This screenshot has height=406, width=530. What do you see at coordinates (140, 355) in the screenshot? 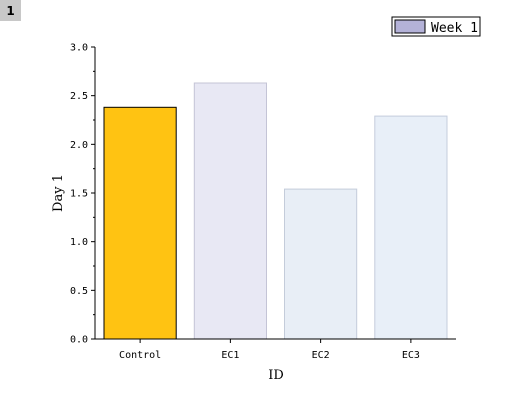
I see `x-tick-label: Control` at bounding box center [140, 355].